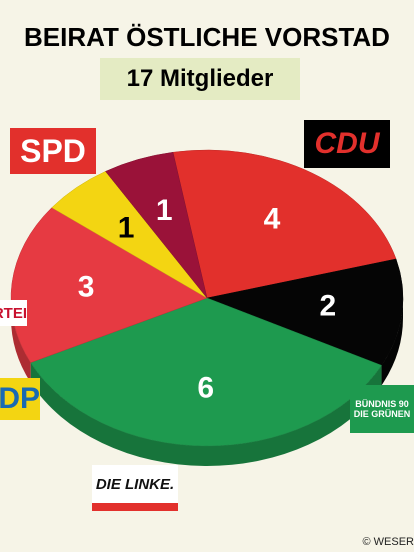 This screenshot has width=414, height=552. What do you see at coordinates (382, 409) in the screenshot?
I see `party-logo: BÜNDNIS 90 DIE GRÜNEN` at bounding box center [382, 409].